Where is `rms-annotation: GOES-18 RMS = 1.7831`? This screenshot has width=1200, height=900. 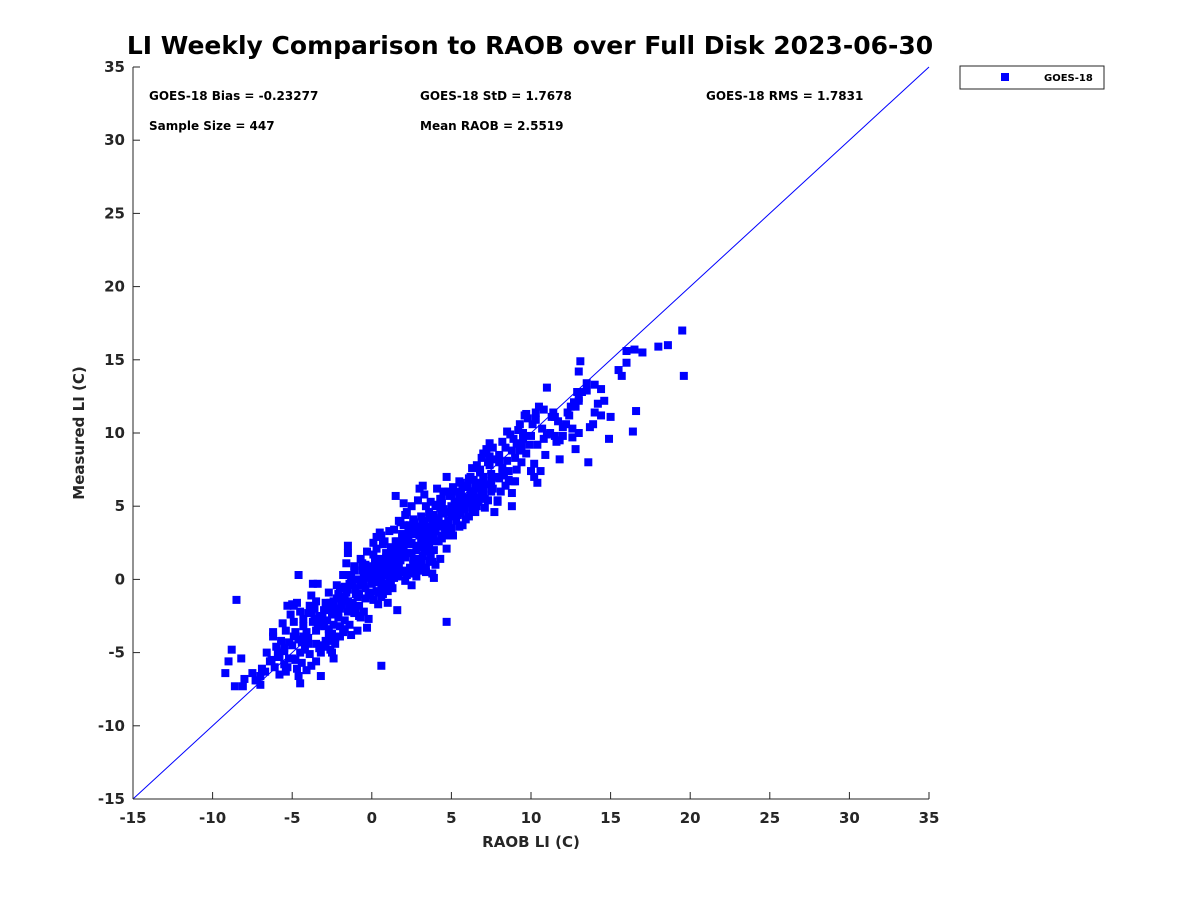 rms-annotation: GOES-18 RMS = 1.7831 is located at coordinates (784, 96).